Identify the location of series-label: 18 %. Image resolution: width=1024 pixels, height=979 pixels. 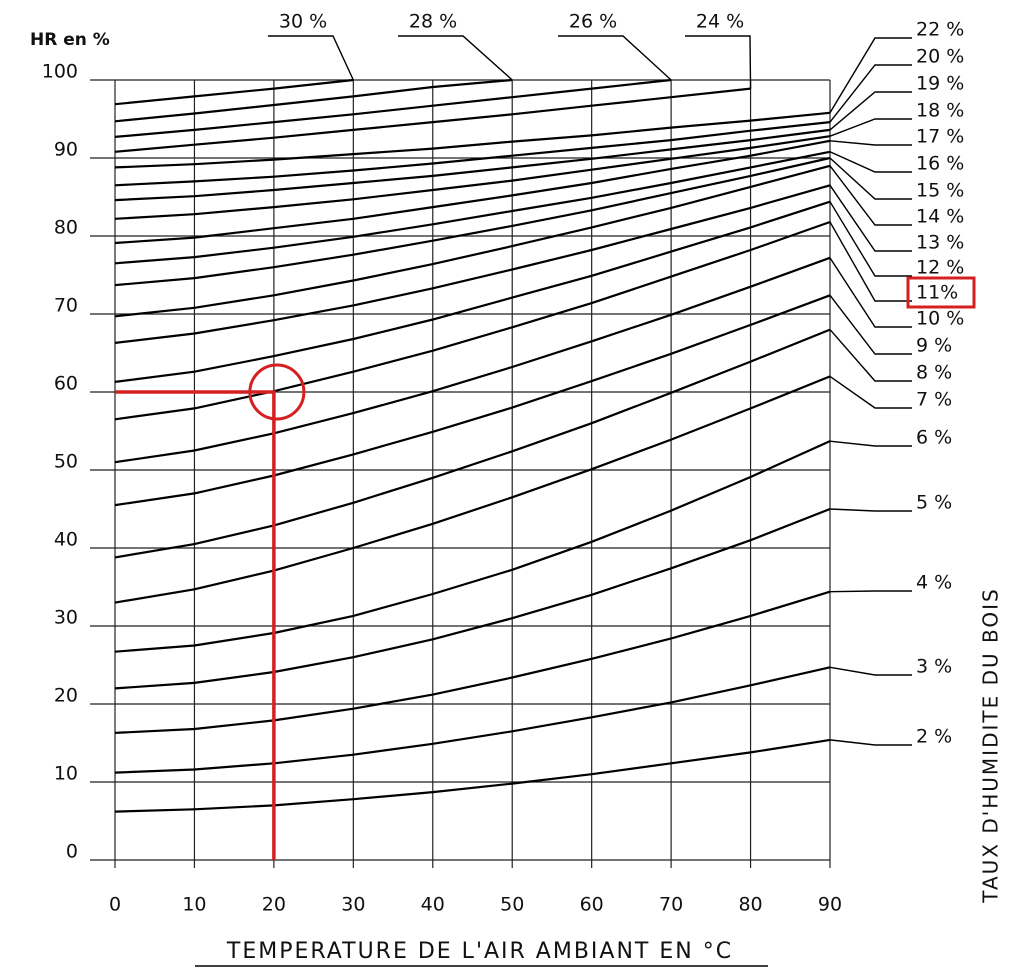
(940, 111).